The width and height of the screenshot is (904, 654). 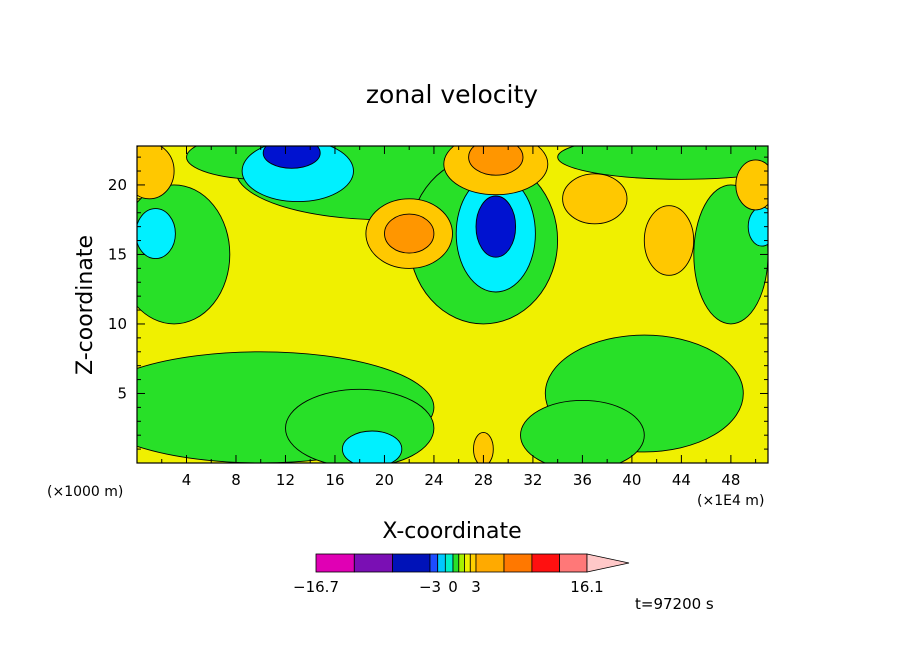 I want to click on y-tick-label: 15, so click(x=117, y=254).